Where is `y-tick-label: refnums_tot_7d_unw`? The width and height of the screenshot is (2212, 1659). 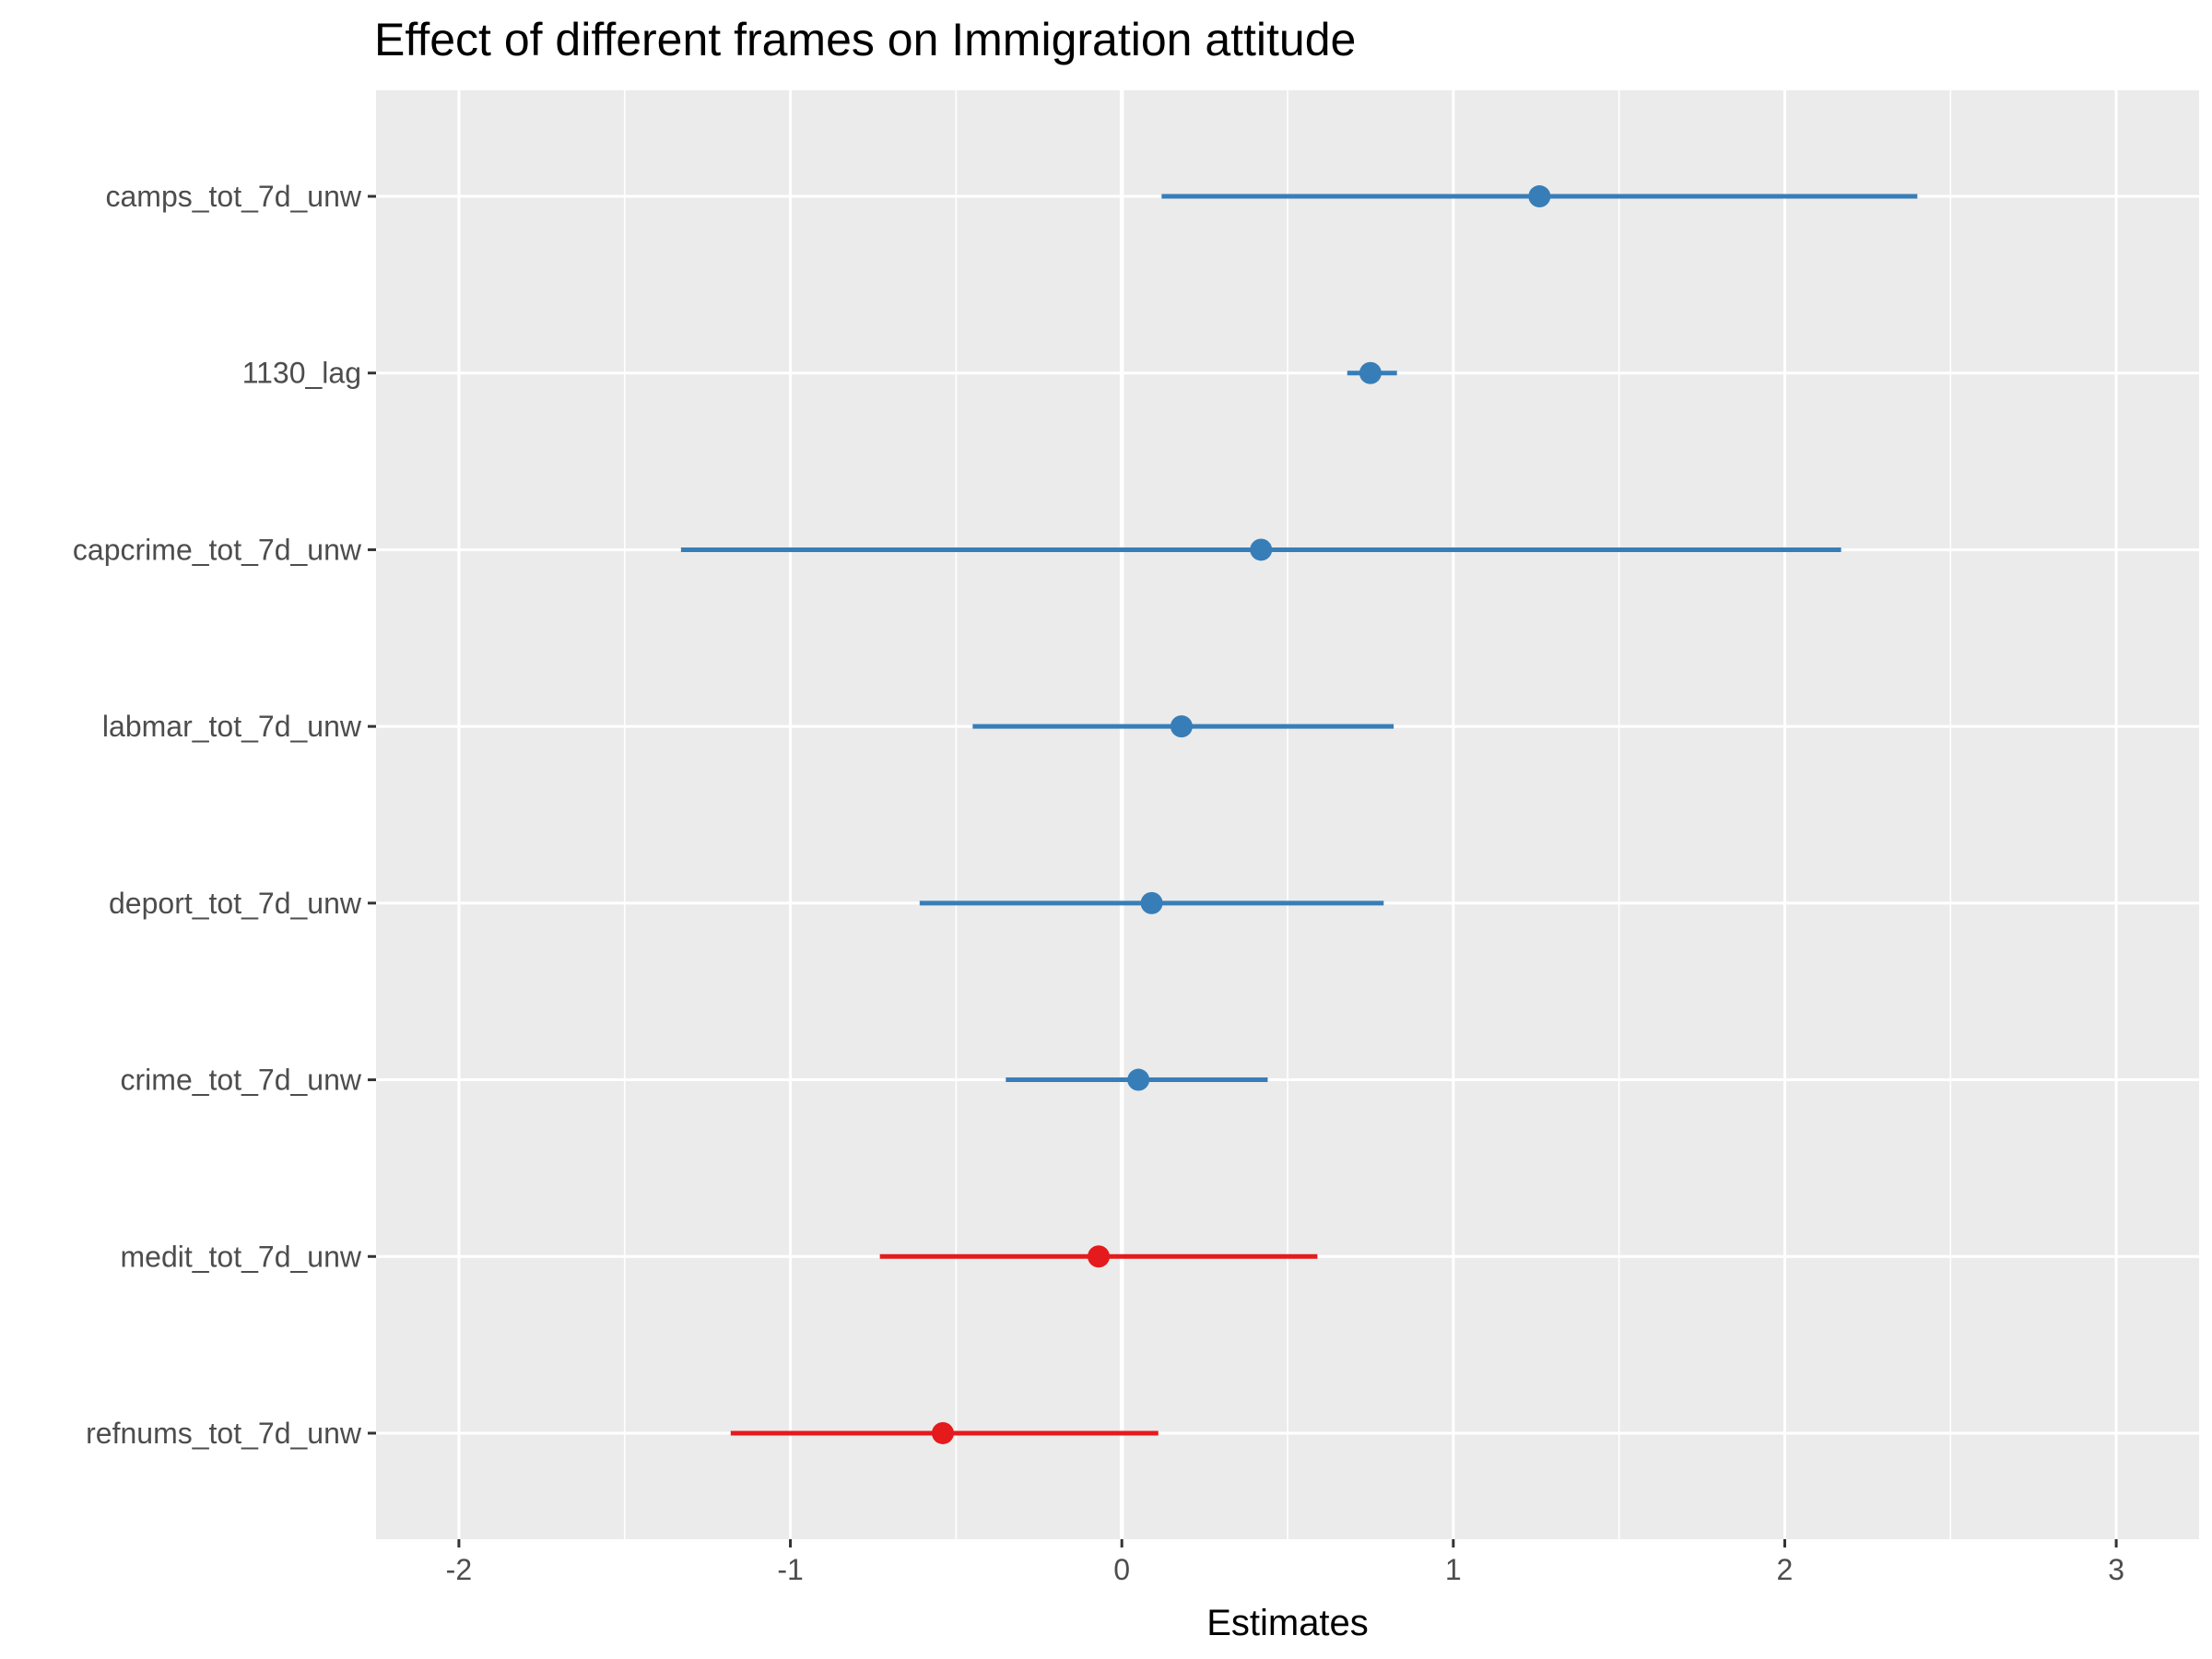 y-tick-label: refnums_tot_7d_unw is located at coordinates (224, 1433).